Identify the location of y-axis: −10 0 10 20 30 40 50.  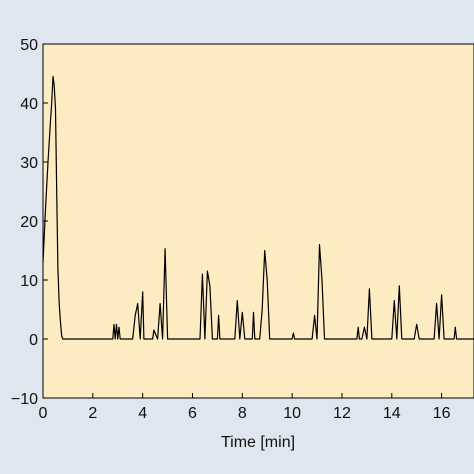
(29, 222).